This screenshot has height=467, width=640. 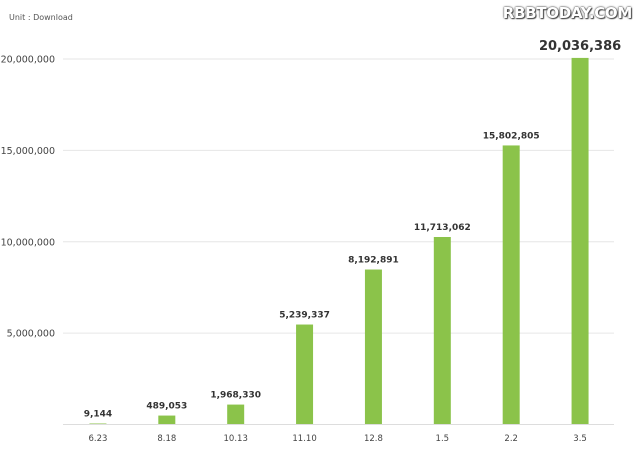 I want to click on data-label: 9,144, so click(x=98, y=415).